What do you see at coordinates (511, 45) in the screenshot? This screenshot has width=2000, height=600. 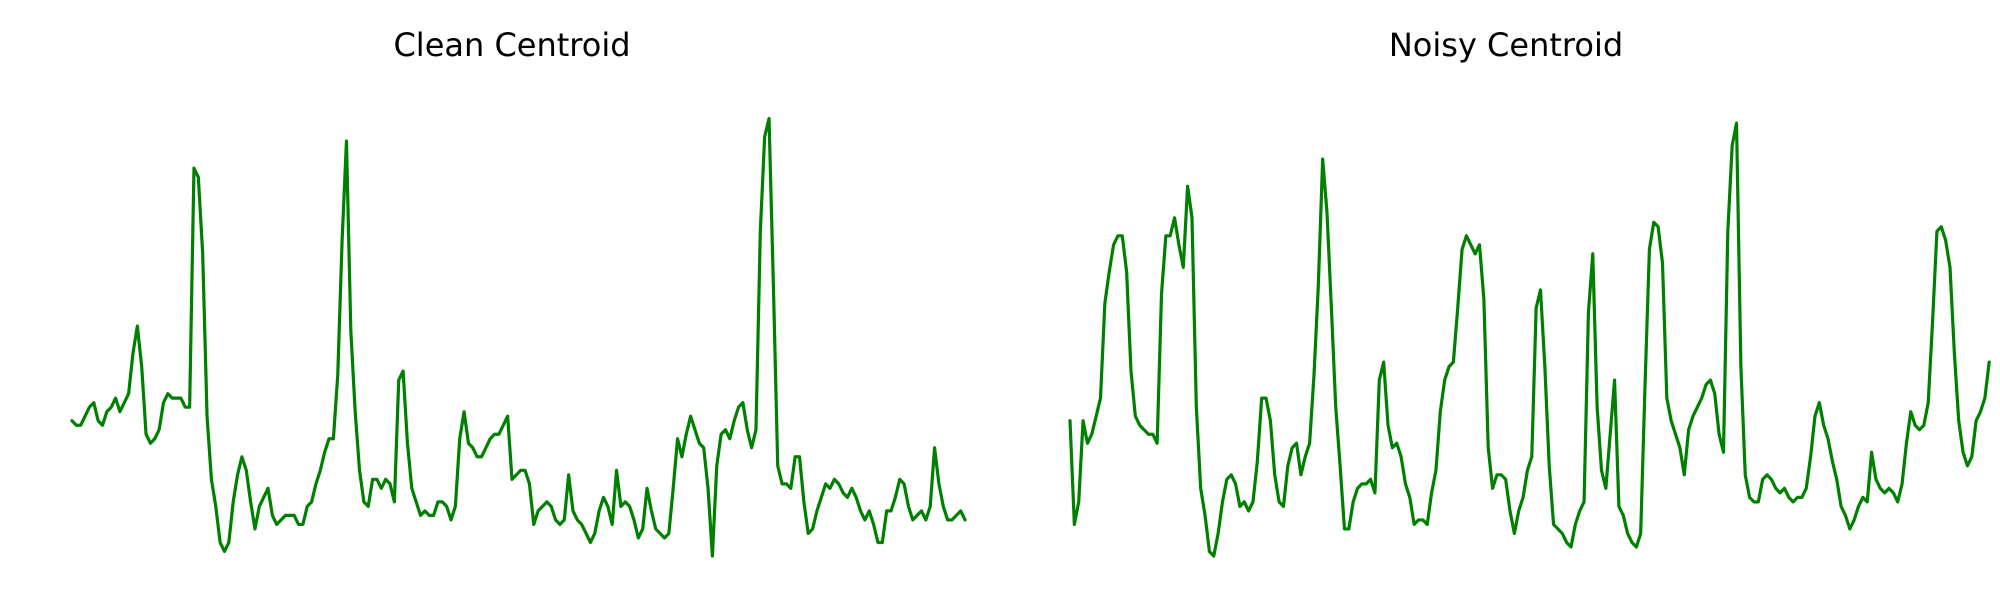 I see `clean-centroid-title: Clean Centroid` at bounding box center [511, 45].